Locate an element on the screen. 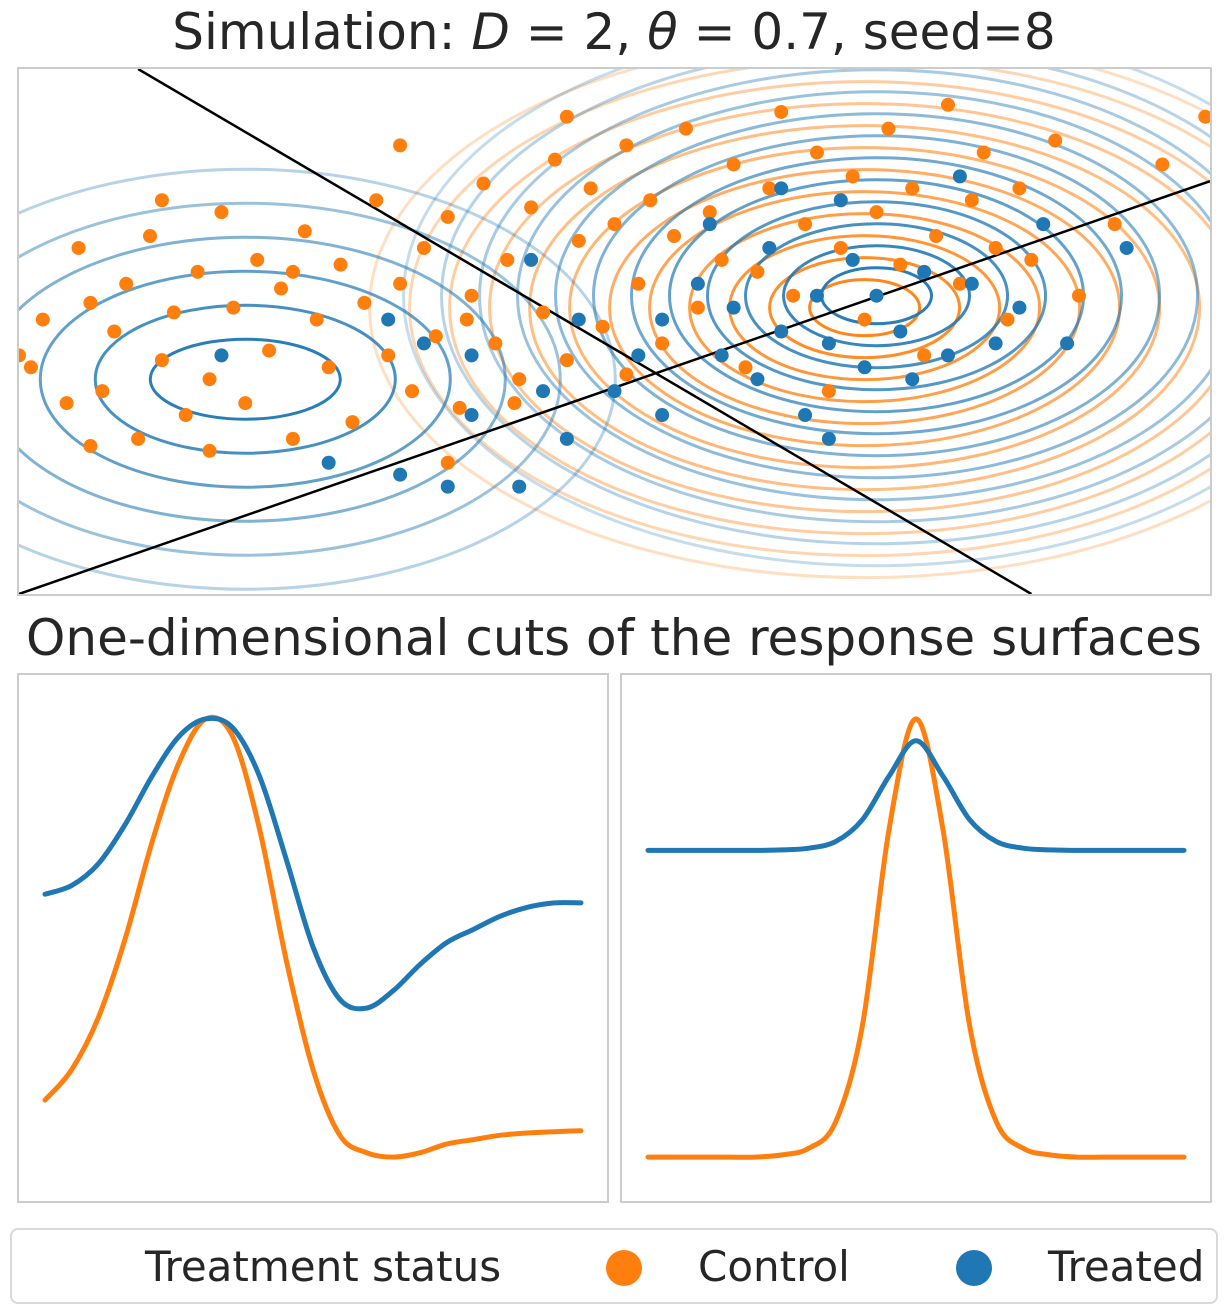 Image resolution: width=1228 pixels, height=1314 pixels. title-d-symbol: D is located at coordinates (490, 32).